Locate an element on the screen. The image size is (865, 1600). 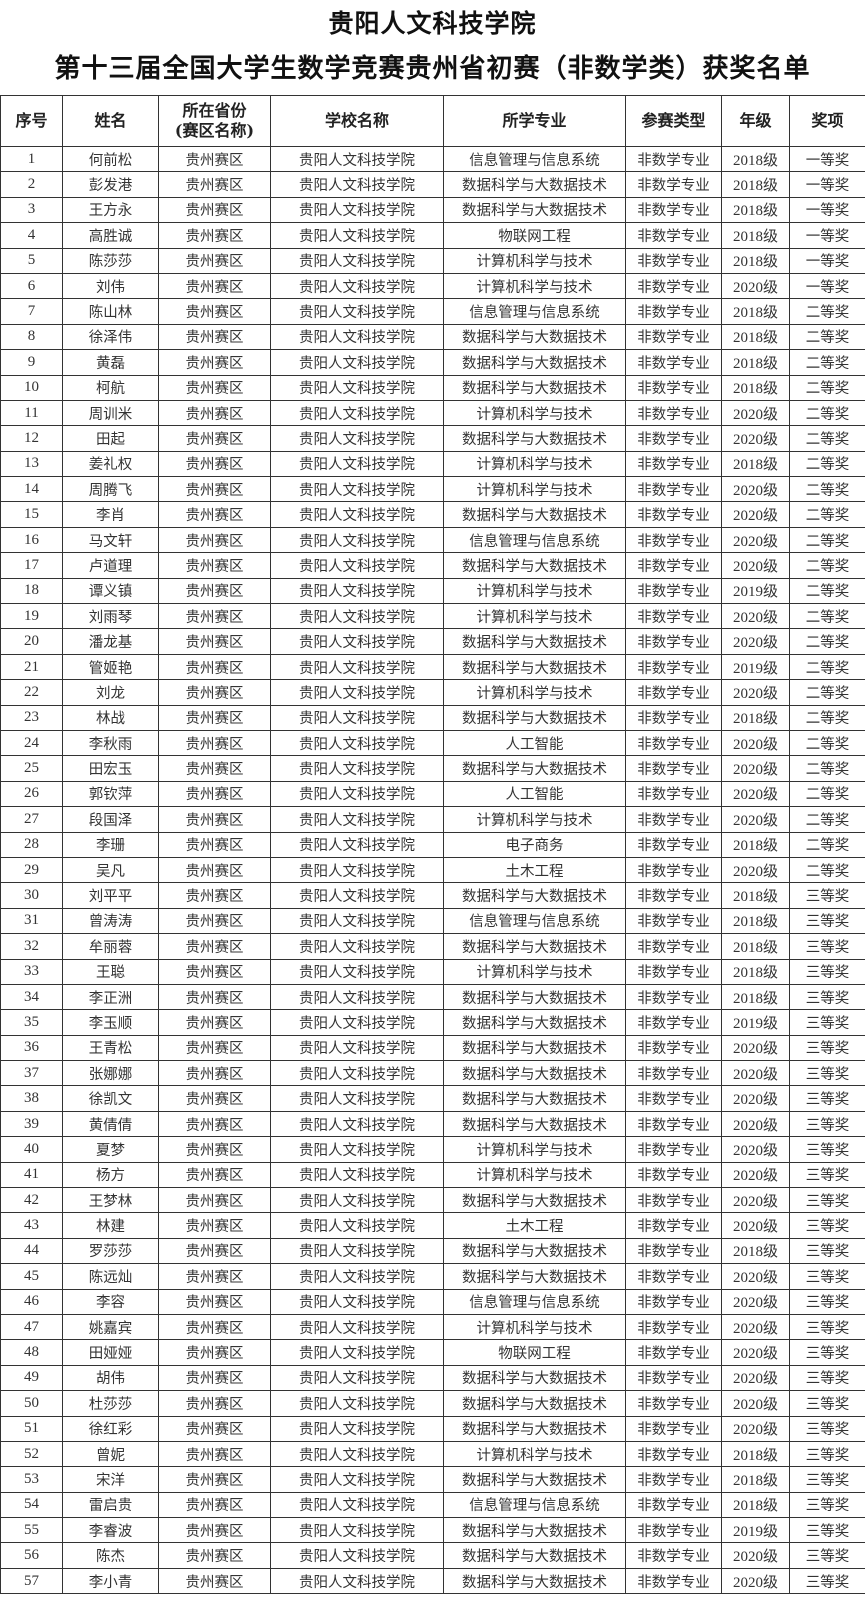
cell-major: 物联网工程 is located at coordinates (534, 235).